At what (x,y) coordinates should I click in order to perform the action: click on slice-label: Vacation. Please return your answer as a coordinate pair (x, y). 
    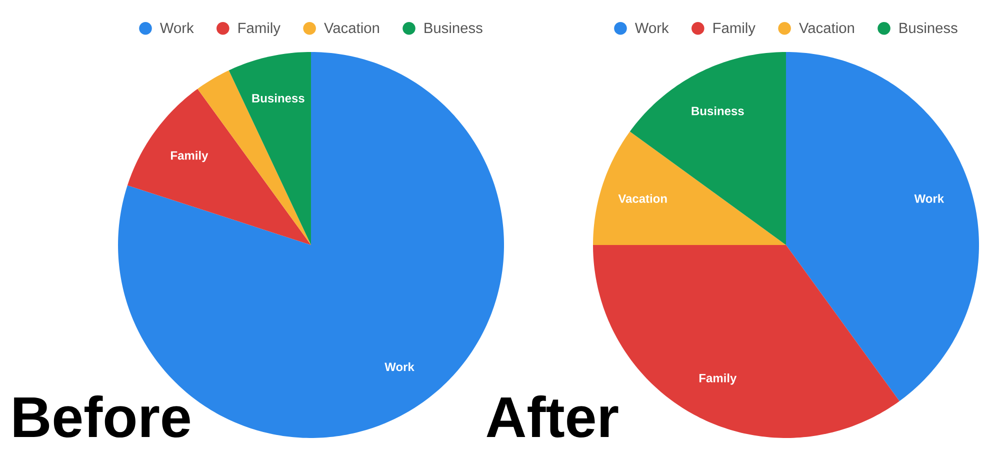
    Looking at the image, I should click on (642, 198).